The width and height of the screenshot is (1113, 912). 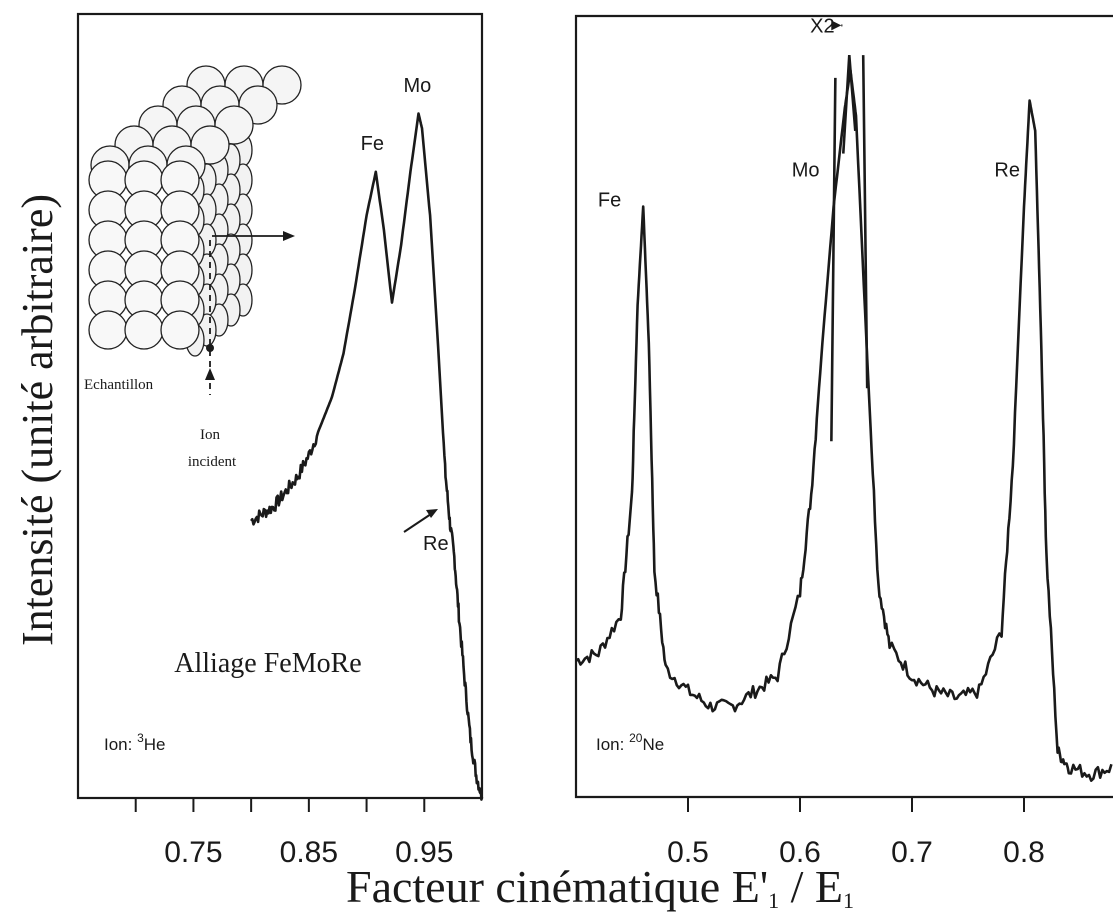 What do you see at coordinates (912, 852) in the screenshot?
I see `right-x-tick-label: 0.7` at bounding box center [912, 852].